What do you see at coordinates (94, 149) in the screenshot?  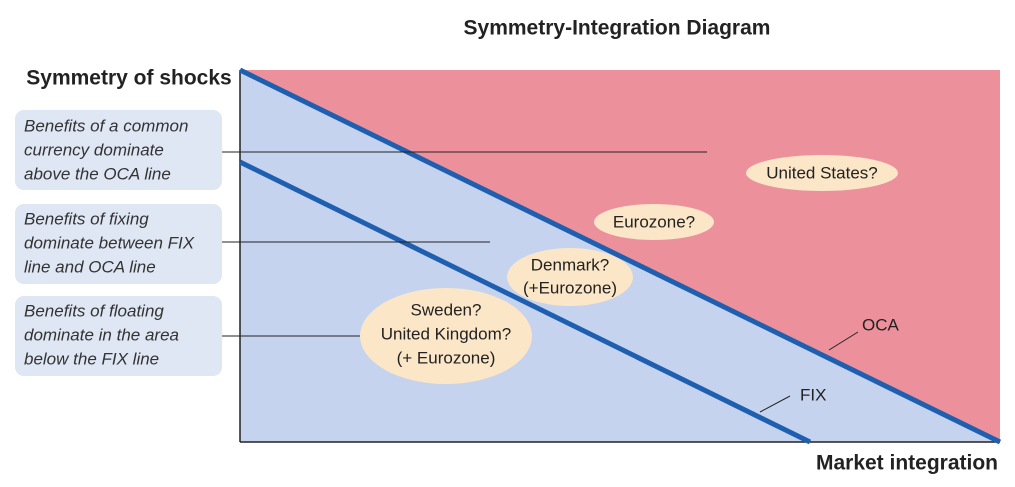 I see `note-text: currency dominate` at bounding box center [94, 149].